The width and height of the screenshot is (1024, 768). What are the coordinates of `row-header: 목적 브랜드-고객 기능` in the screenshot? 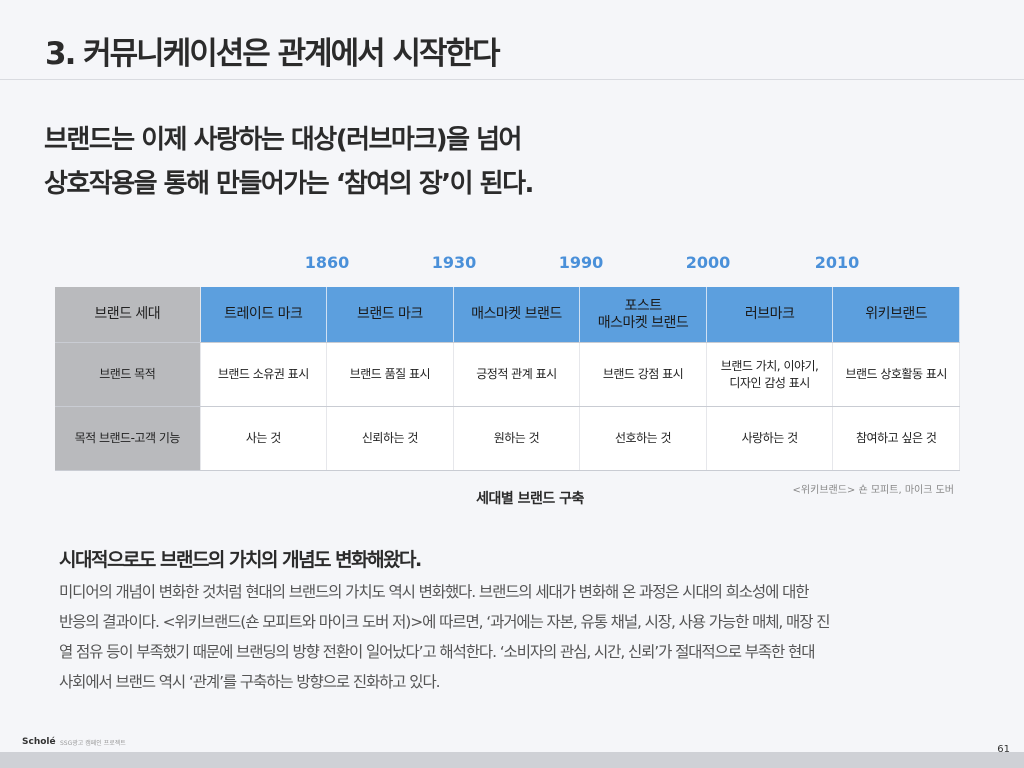 It's located at (128, 438).